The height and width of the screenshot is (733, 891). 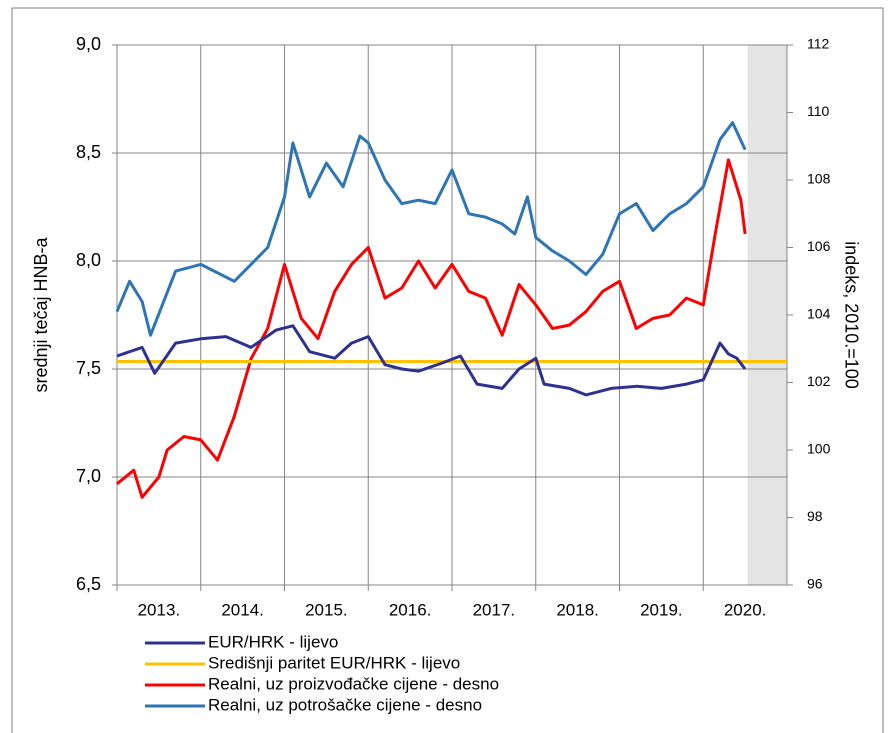 I want to click on y2-tick-label: 110, so click(x=818, y=111).